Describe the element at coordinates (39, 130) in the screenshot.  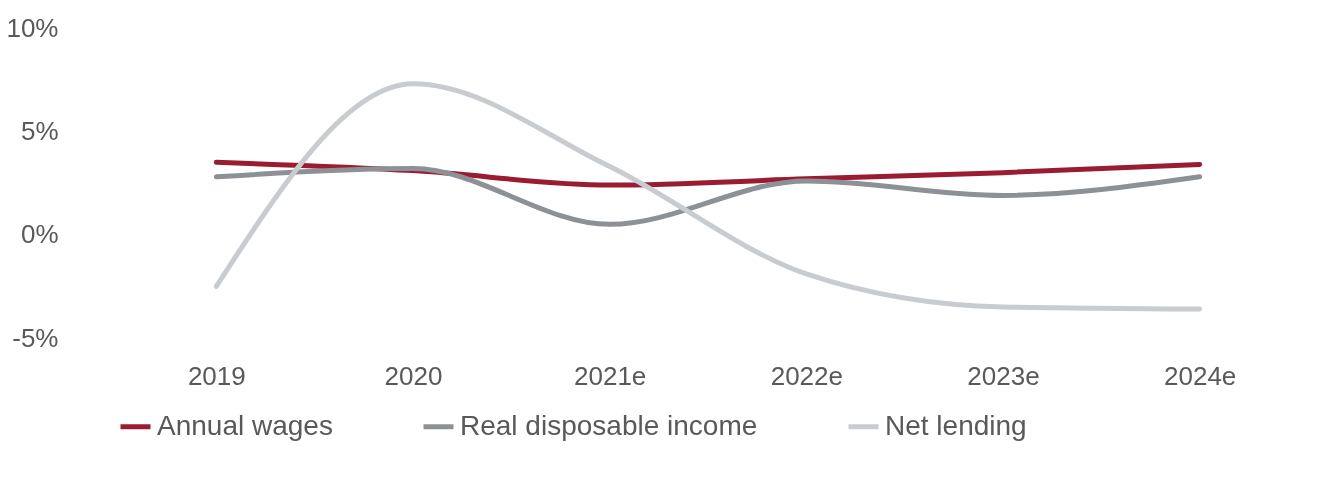
I see `y-tick-label: 5%` at that location.